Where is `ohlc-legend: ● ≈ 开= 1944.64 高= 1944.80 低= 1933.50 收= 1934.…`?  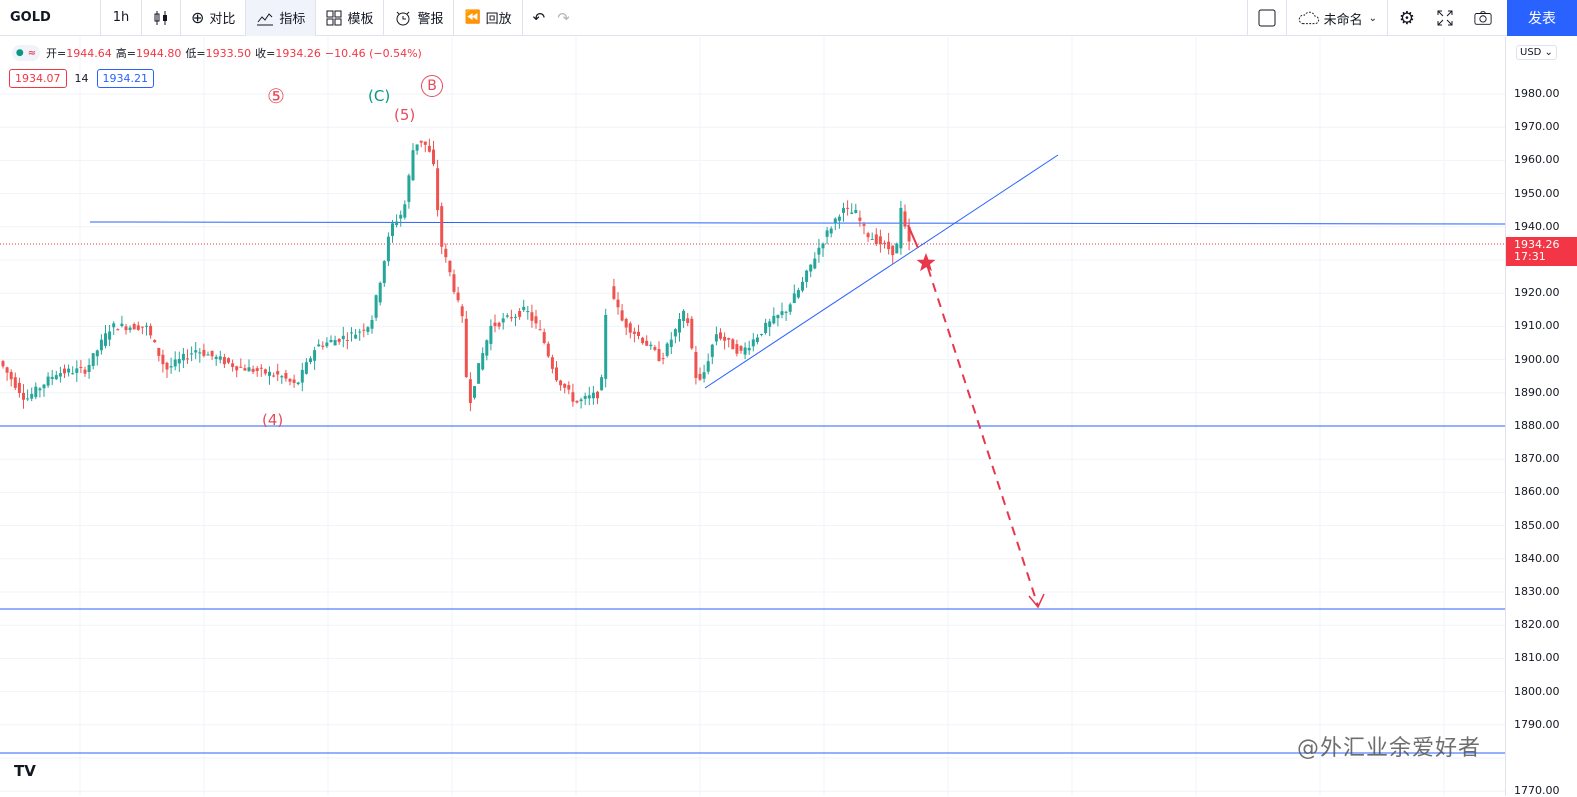 ohlc-legend: ● ≈ 开= 1944.64 高= 1944.80 低= 1933.50 收= 1934.… is located at coordinates (219, 53).